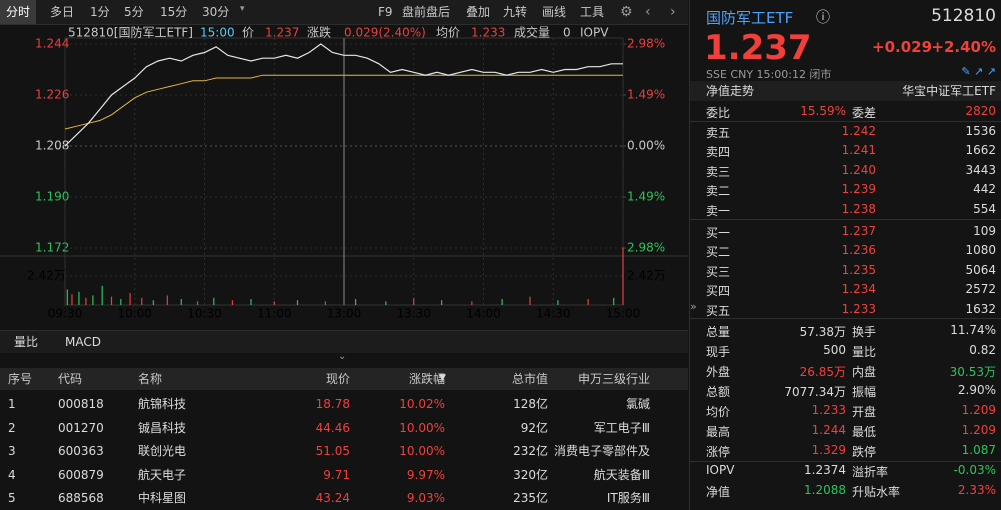 Image resolution: width=1001 pixels, height=510 pixels. I want to click on tool-button: 九转, so click(515, 12).